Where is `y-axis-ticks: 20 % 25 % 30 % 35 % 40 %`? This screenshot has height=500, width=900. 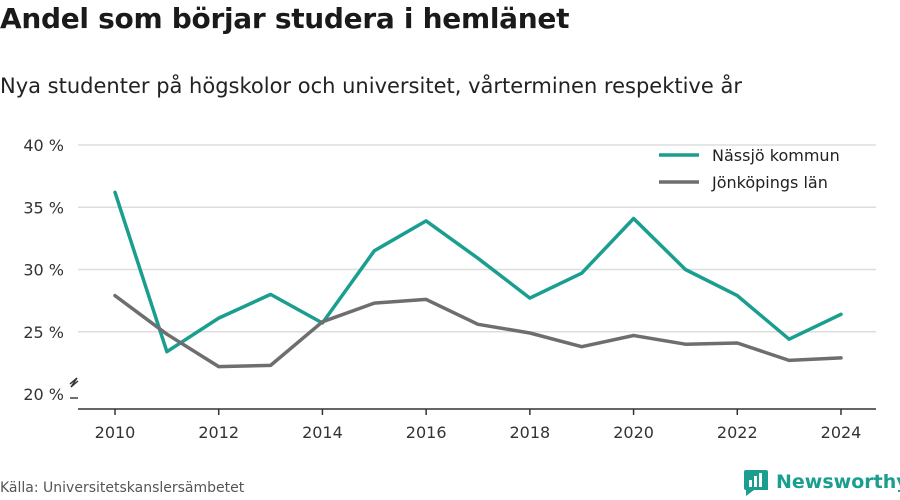
y-axis-ticks: 20 % 25 % 30 % 35 % 40 % is located at coordinates (51, 270).